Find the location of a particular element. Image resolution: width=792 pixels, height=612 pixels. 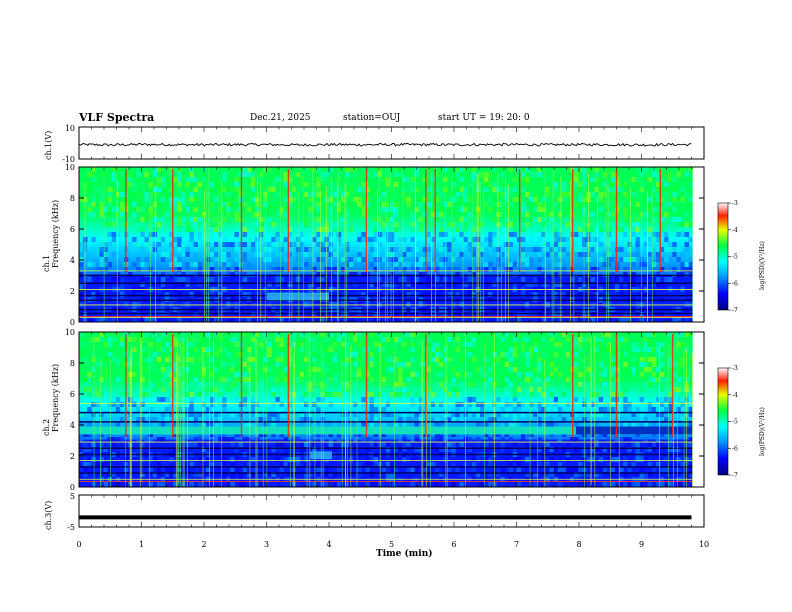

ch3-waveform-ytick-label-bottom: -5 is located at coordinates (71, 527).